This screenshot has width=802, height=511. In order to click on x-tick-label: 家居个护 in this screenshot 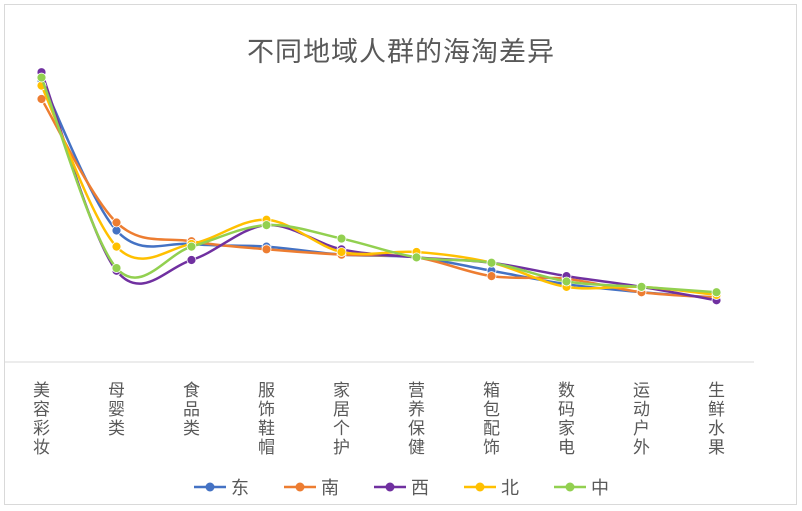, I will do `click(341, 419)`.